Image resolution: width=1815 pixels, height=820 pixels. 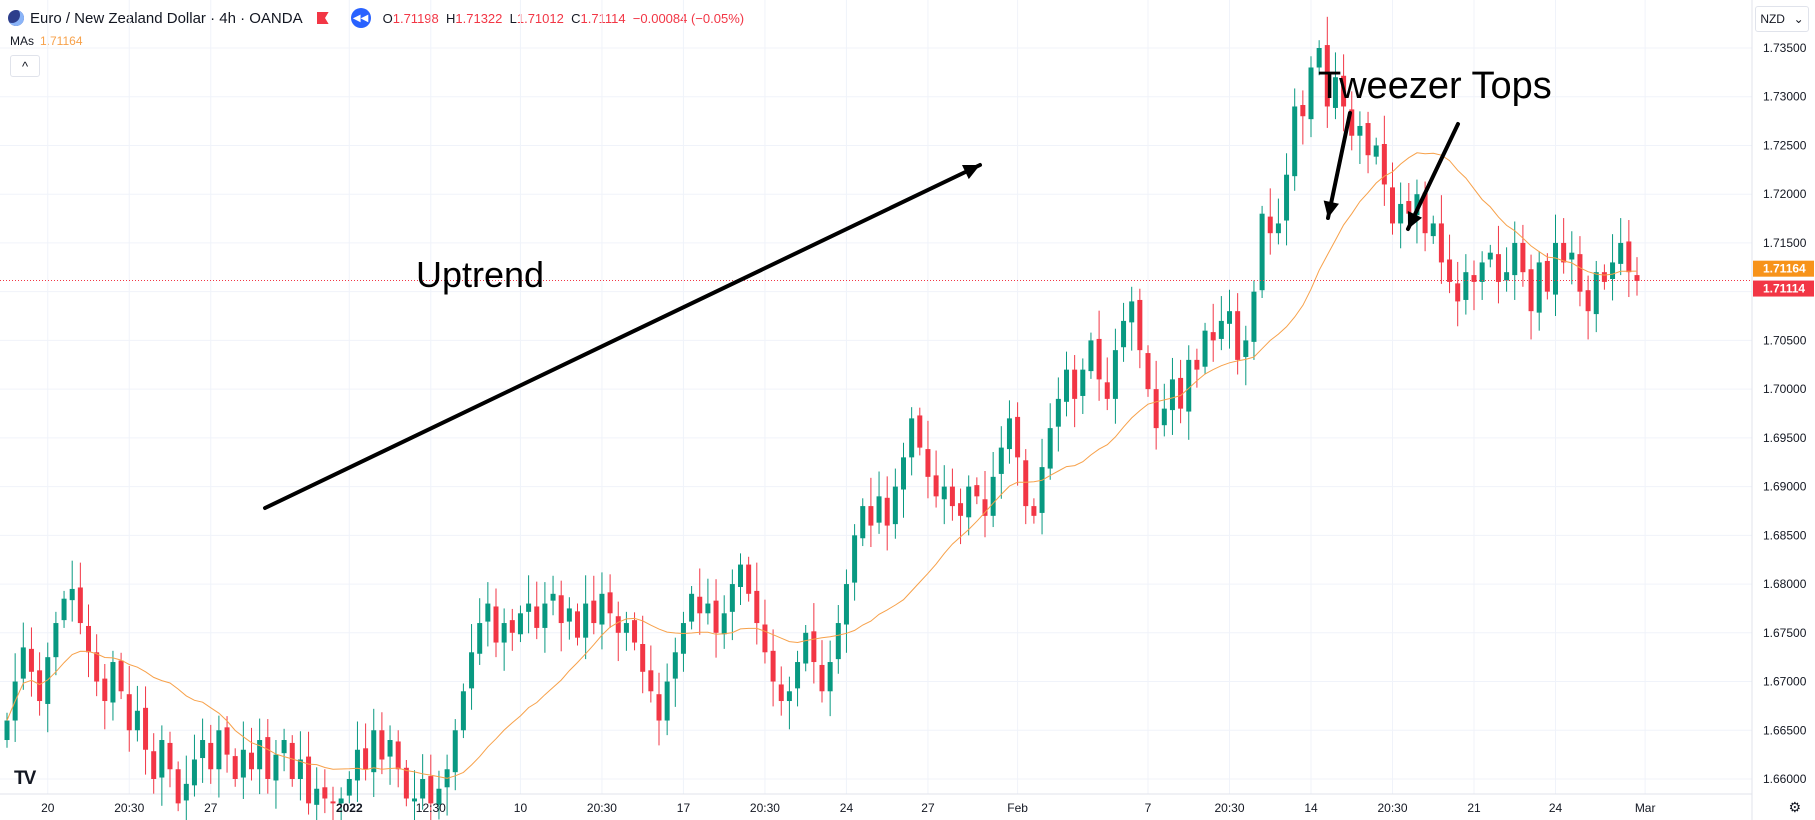 What do you see at coordinates (1785, 779) in the screenshot?
I see `price-tick-label: 1.66000` at bounding box center [1785, 779].